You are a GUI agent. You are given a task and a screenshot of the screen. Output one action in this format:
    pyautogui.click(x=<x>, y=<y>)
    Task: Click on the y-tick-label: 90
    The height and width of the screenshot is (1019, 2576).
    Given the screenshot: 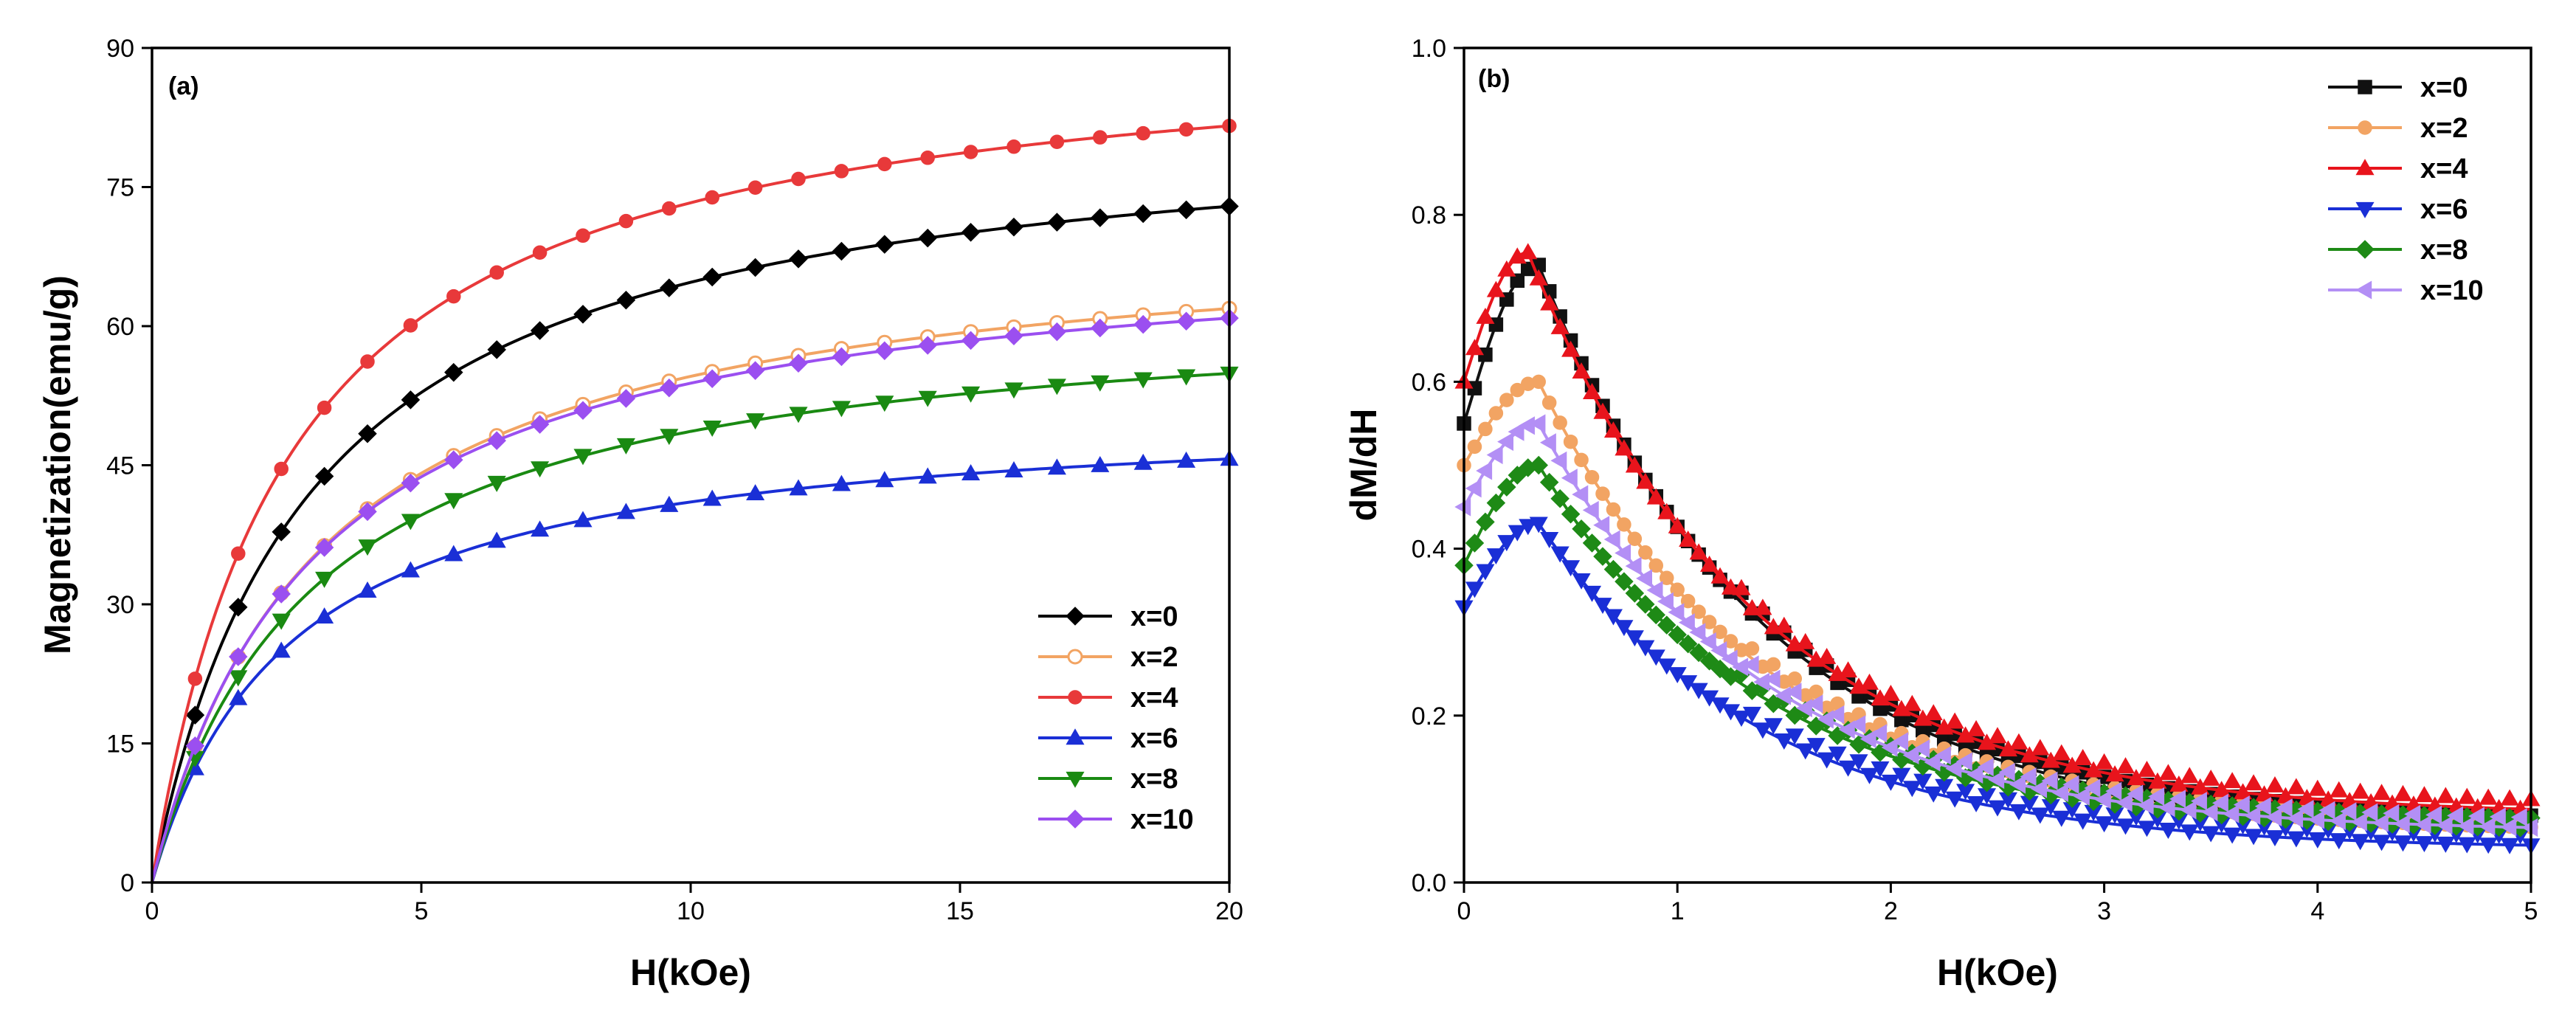 What is the action you would take?
    pyautogui.click(x=120, y=49)
    